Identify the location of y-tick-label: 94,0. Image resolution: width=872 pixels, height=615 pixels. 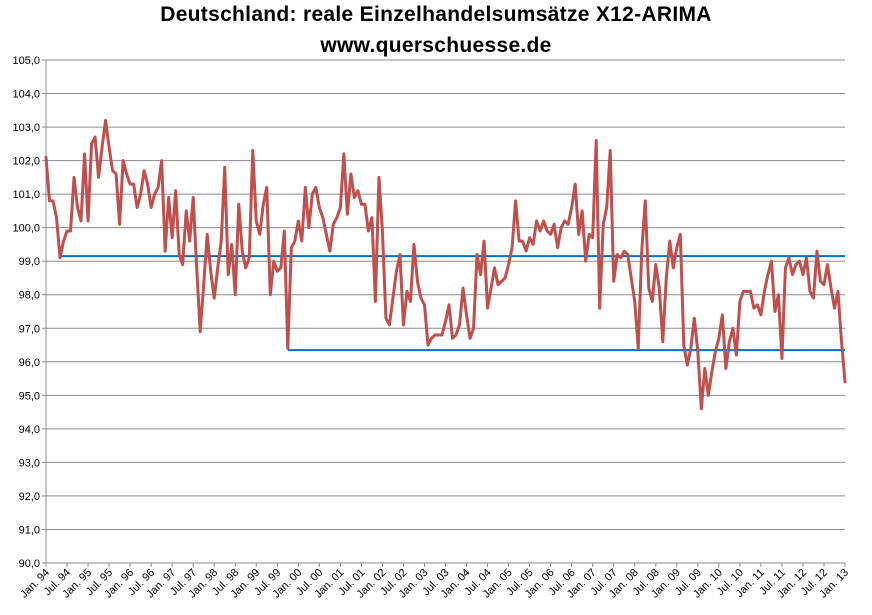
(29, 430).